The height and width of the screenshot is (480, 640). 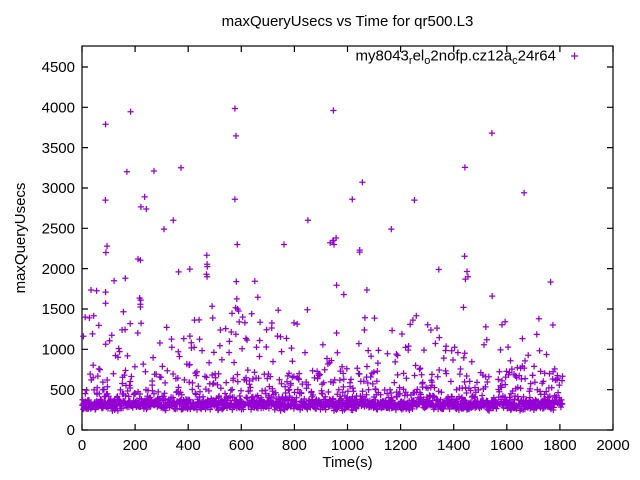 What do you see at coordinates (58, 67) in the screenshot?
I see `y-tick-label: 4500` at bounding box center [58, 67].